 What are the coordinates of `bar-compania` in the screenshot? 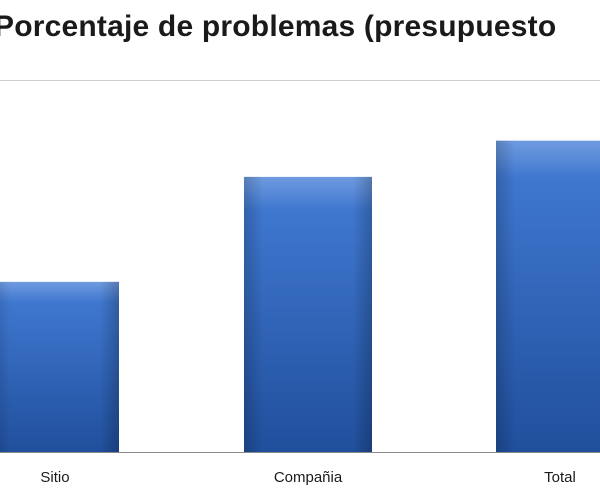 It's located at (308, 314).